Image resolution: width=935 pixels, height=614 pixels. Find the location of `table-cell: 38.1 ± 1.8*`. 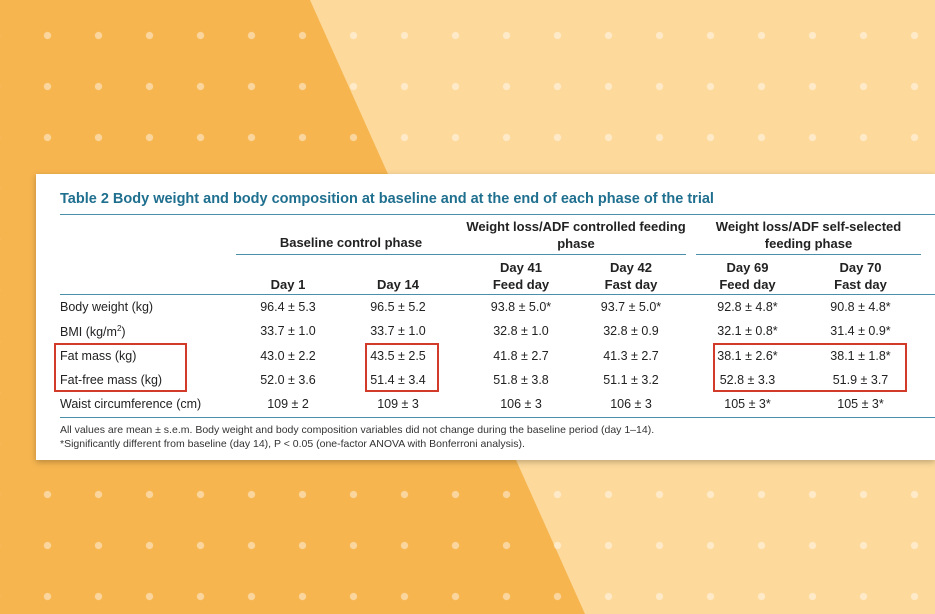

table-cell: 38.1 ± 1.8* is located at coordinates (860, 356).